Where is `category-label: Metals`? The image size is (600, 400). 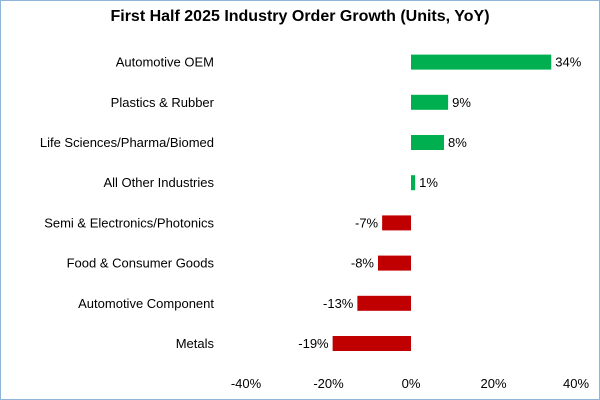 category-label: Metals is located at coordinates (195, 343).